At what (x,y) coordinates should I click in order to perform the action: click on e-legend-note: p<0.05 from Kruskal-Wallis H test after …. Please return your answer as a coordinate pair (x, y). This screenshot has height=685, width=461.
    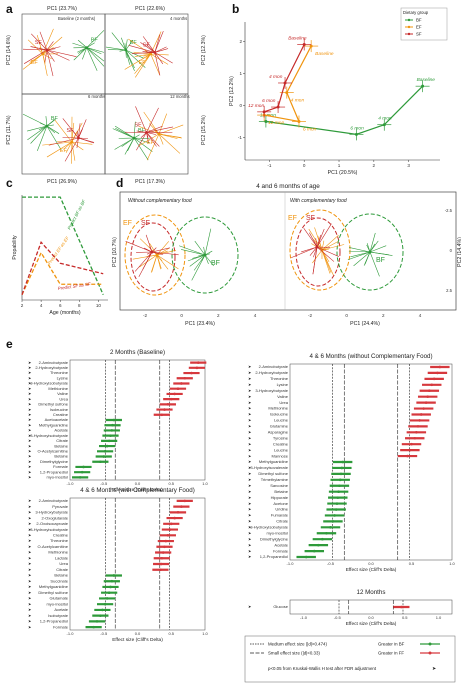
    Looking at the image, I should click on (322, 668).